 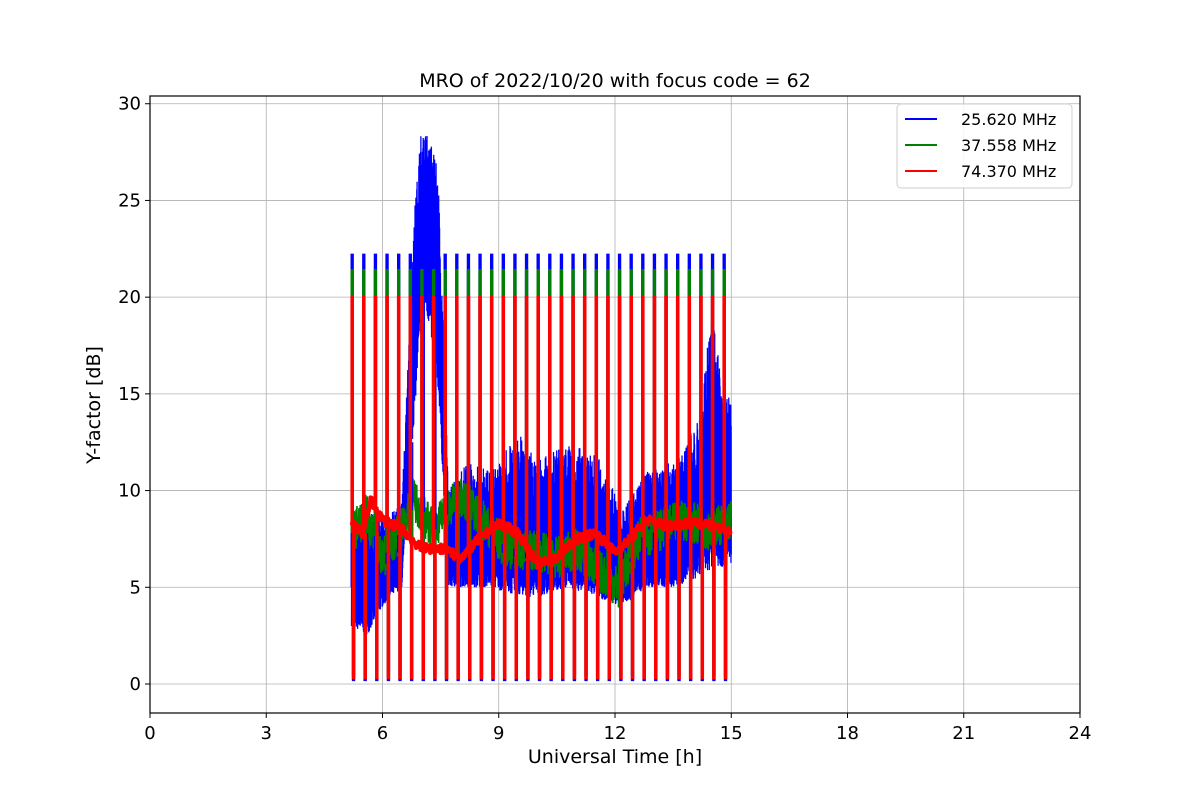 What do you see at coordinates (94, 405) in the screenshot?
I see `y-axis-label: Y-factor [dB]` at bounding box center [94, 405].